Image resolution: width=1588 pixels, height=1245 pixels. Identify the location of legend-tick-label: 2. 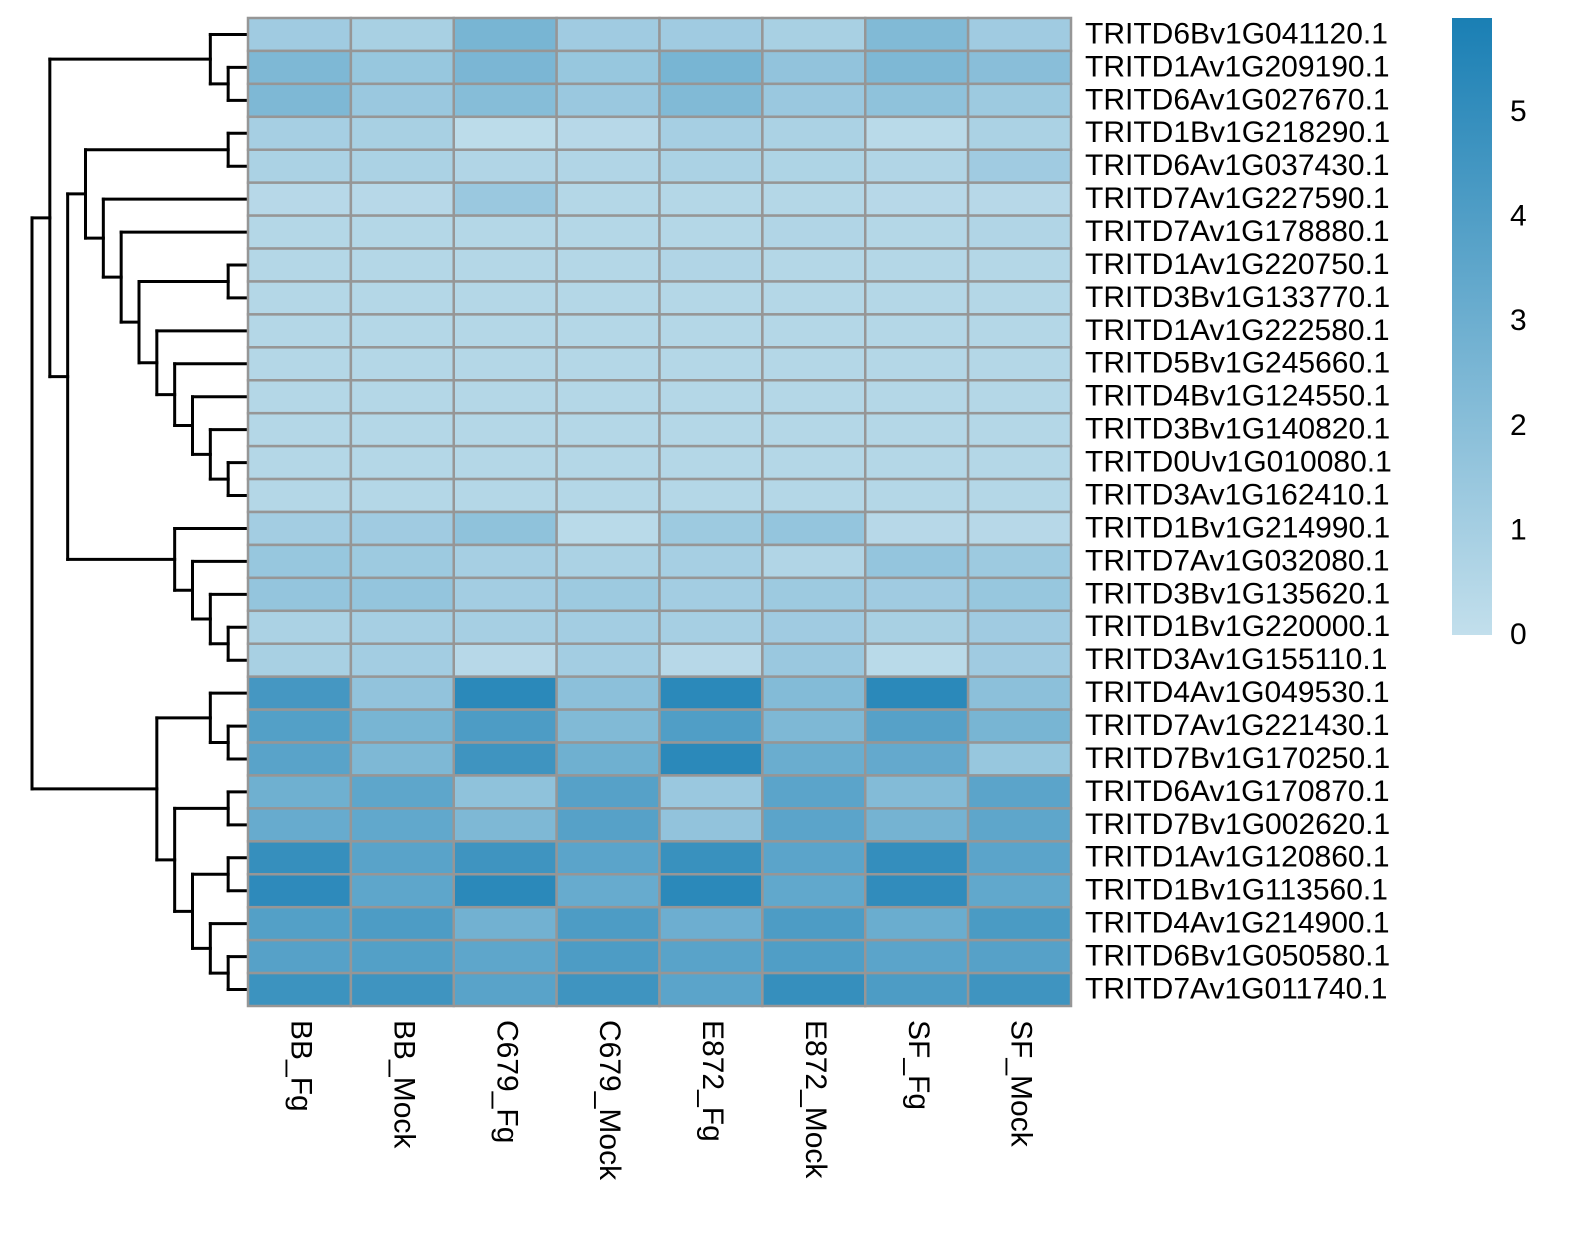
(1518, 425).